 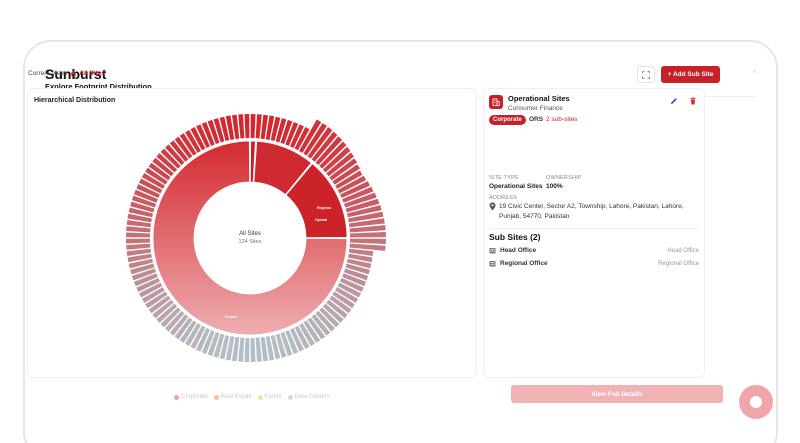 What do you see at coordinates (232, 397) in the screenshot?
I see `legend-item-real-estate: Real Estate` at bounding box center [232, 397].